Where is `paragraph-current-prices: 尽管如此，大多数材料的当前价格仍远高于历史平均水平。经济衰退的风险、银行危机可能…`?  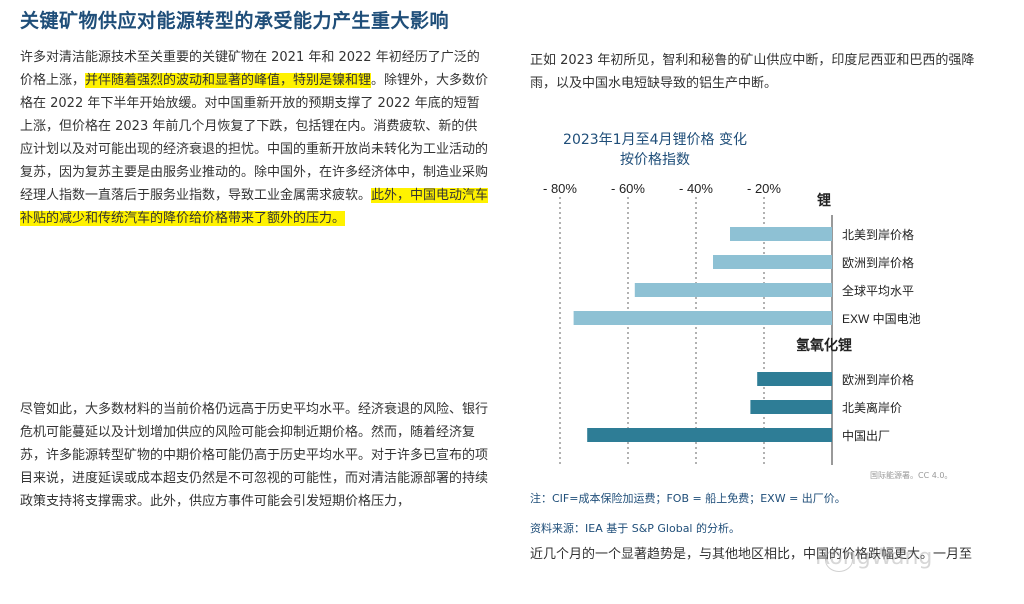 paragraph-current-prices: 尽管如此，大多数材料的当前价格仍远高于历史平均水平。经济衰退的风险、银行危机可能… is located at coordinates (254, 455).